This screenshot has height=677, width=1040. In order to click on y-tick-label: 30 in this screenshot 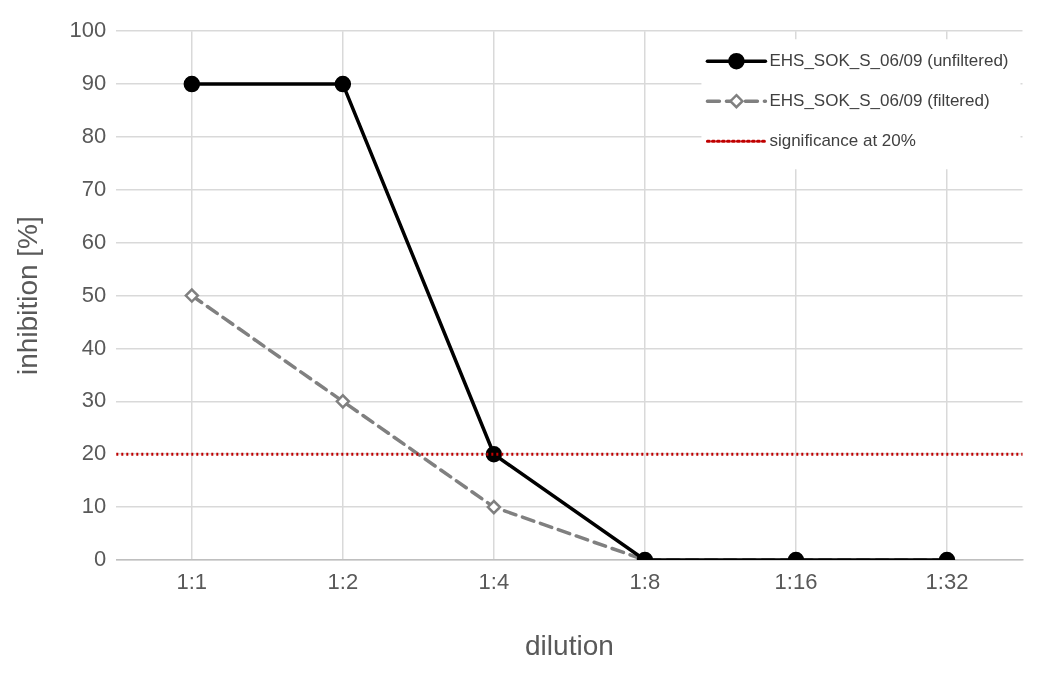, I will do `click(94, 400)`.